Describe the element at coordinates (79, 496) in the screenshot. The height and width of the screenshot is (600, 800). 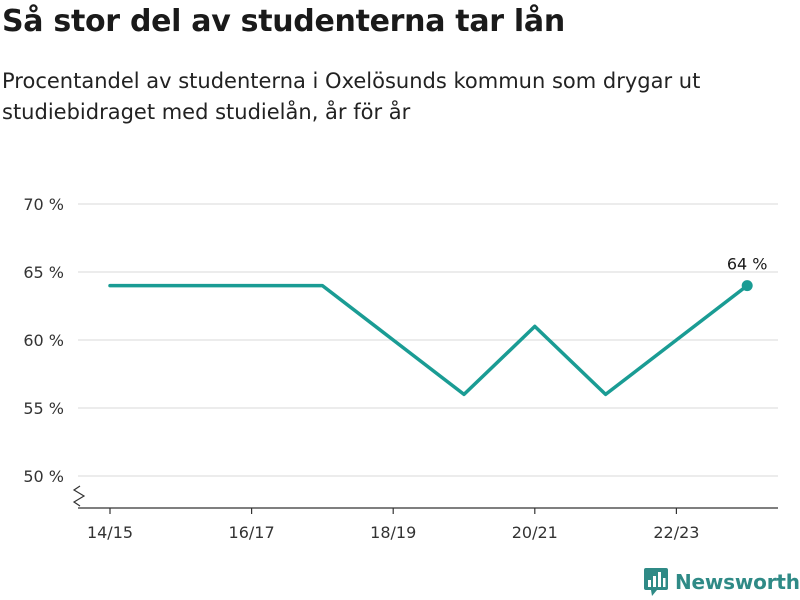
I see `axis-break-icon` at that location.